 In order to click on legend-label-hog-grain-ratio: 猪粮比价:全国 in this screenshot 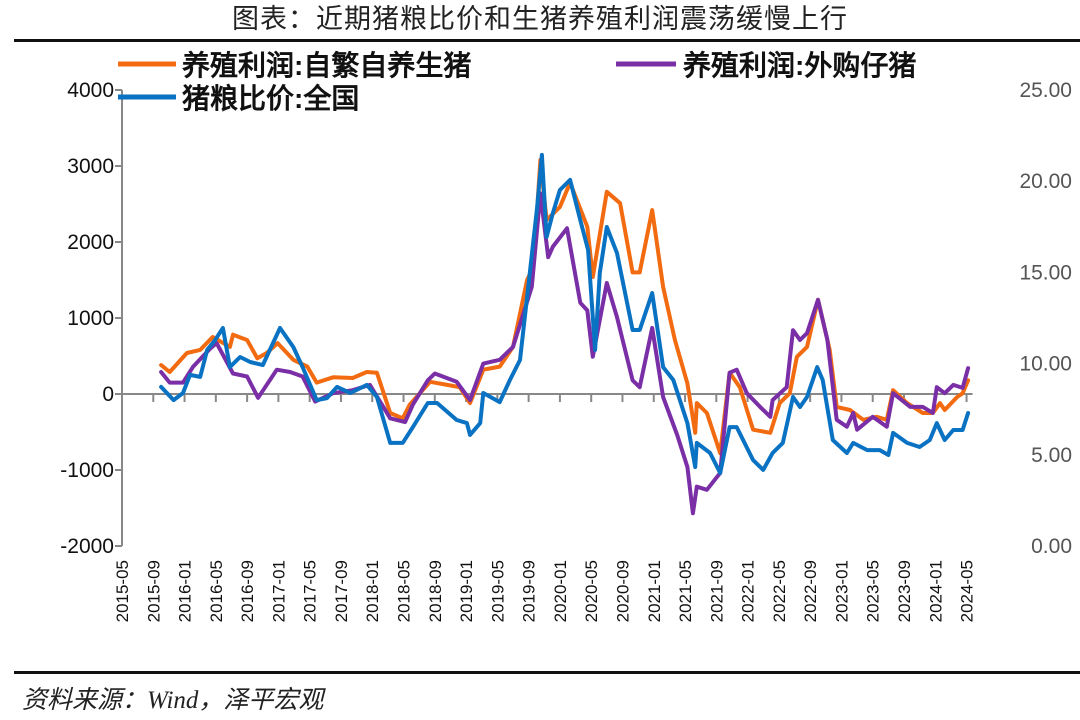, I will do `click(270, 98)`.